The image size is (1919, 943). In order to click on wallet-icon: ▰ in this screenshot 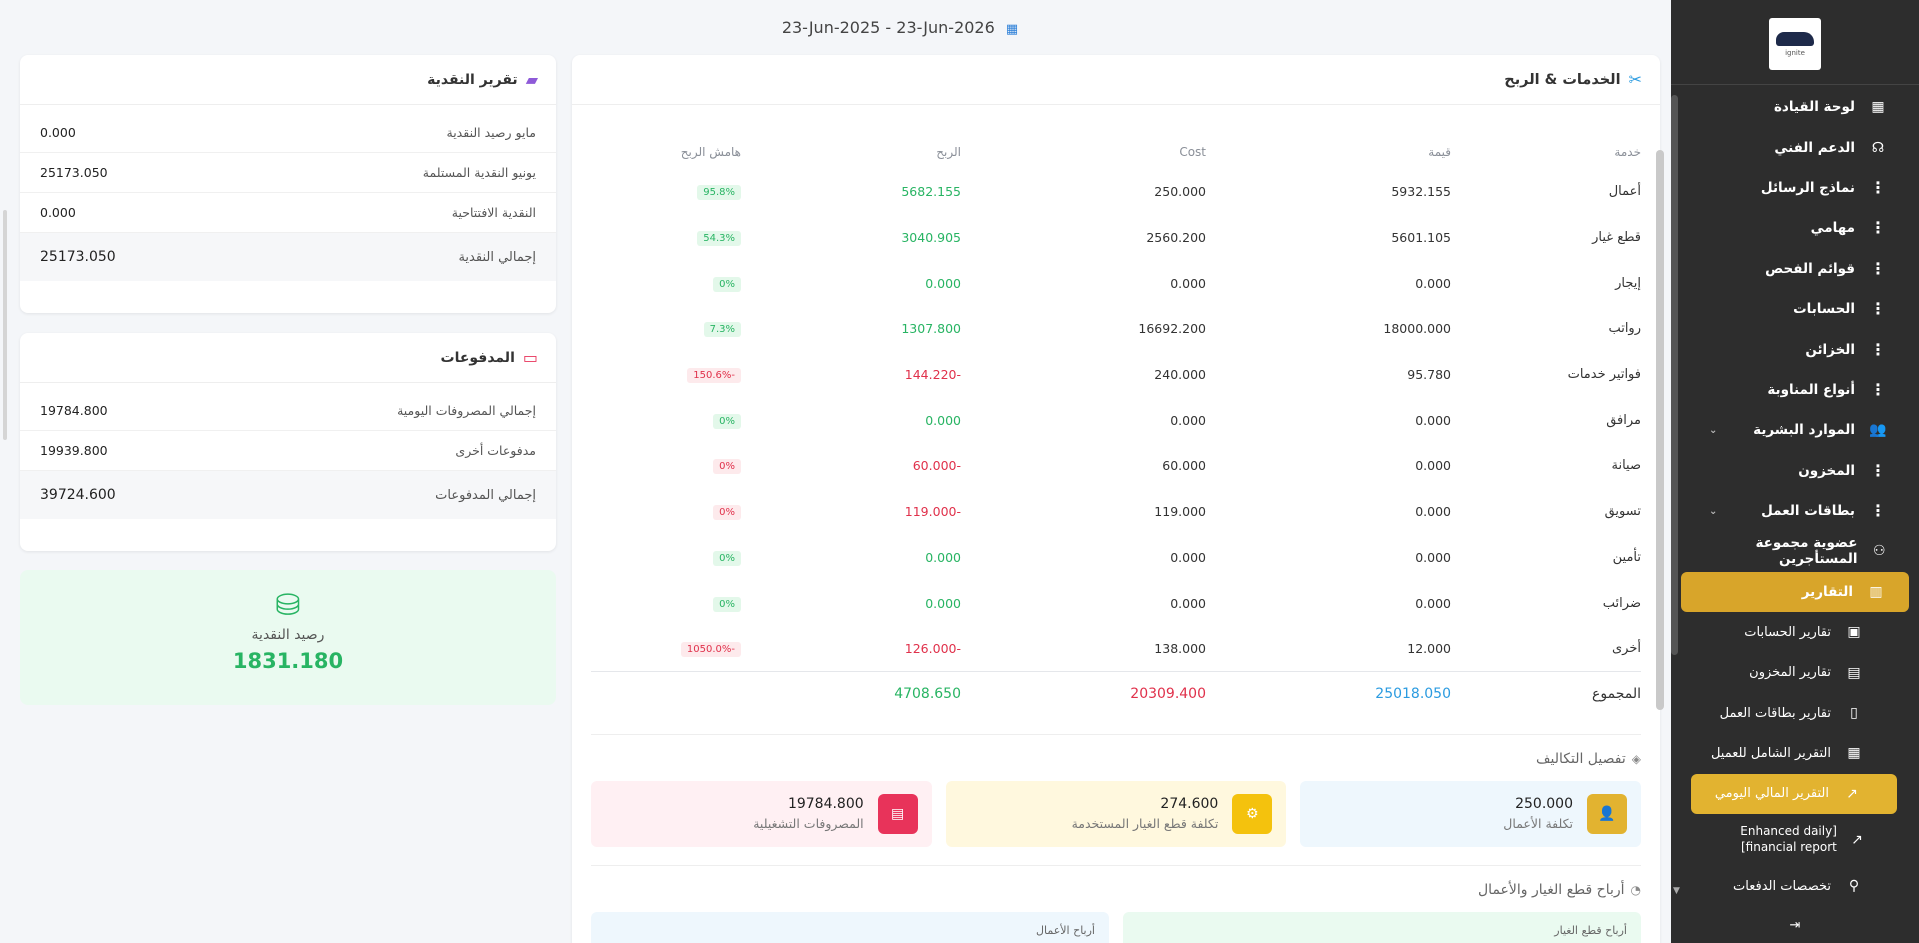, I will do `click(531, 79)`.